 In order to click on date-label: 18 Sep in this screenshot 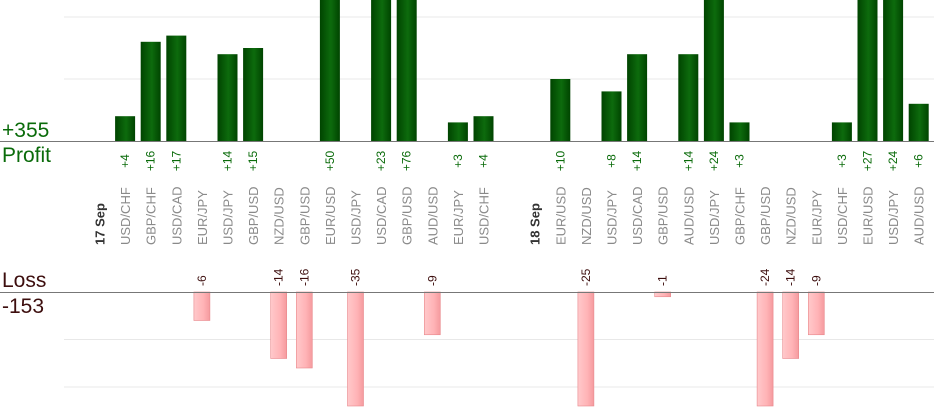, I will do `click(535, 224)`.